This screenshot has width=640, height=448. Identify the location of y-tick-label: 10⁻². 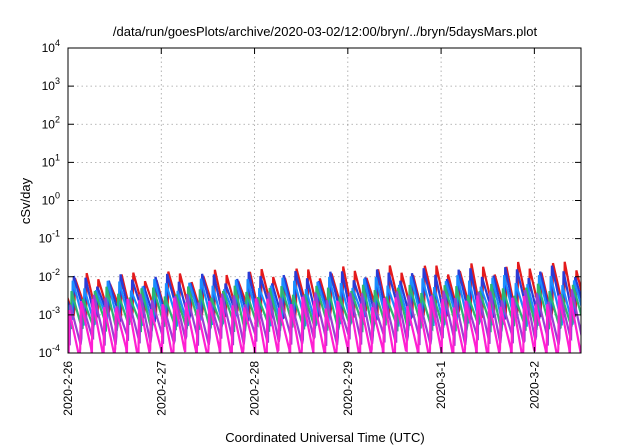
(49, 275).